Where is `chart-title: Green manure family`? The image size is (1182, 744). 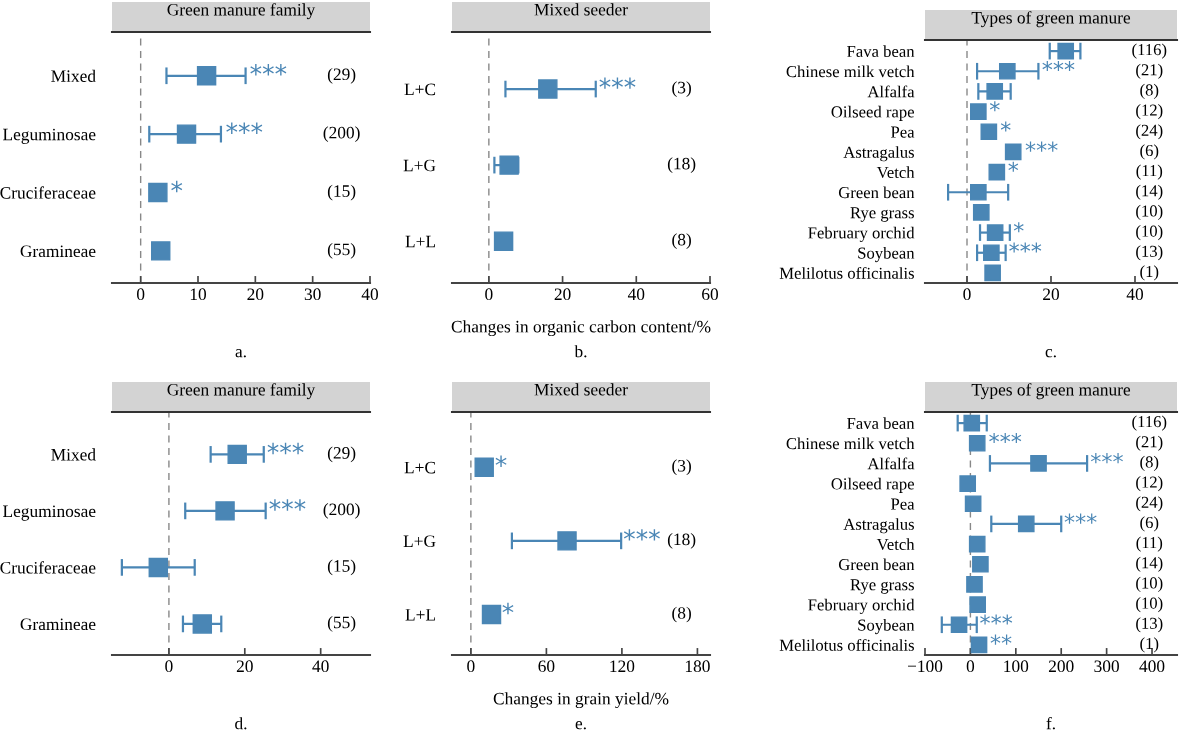
chart-title: Green manure family is located at coordinates (241, 11).